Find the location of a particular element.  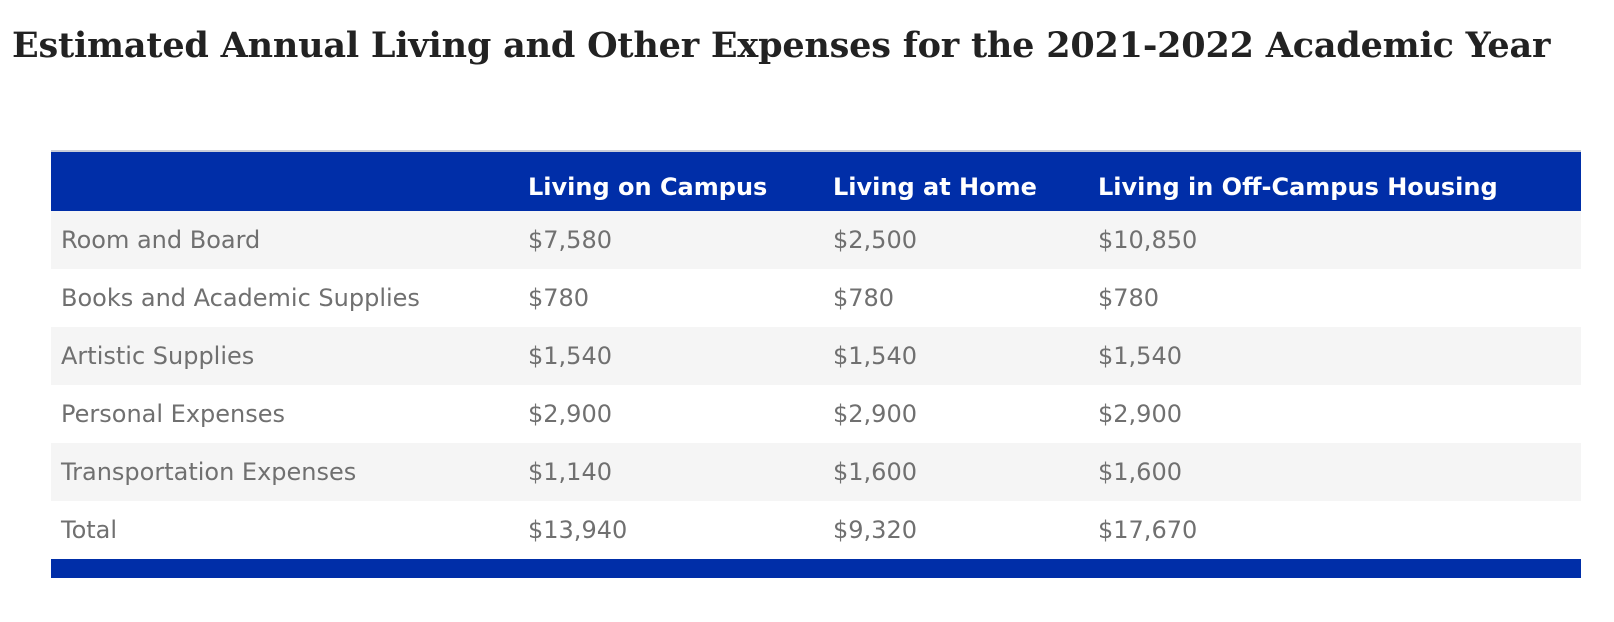

cell-living-on-campus: $1,540 is located at coordinates (570, 356).